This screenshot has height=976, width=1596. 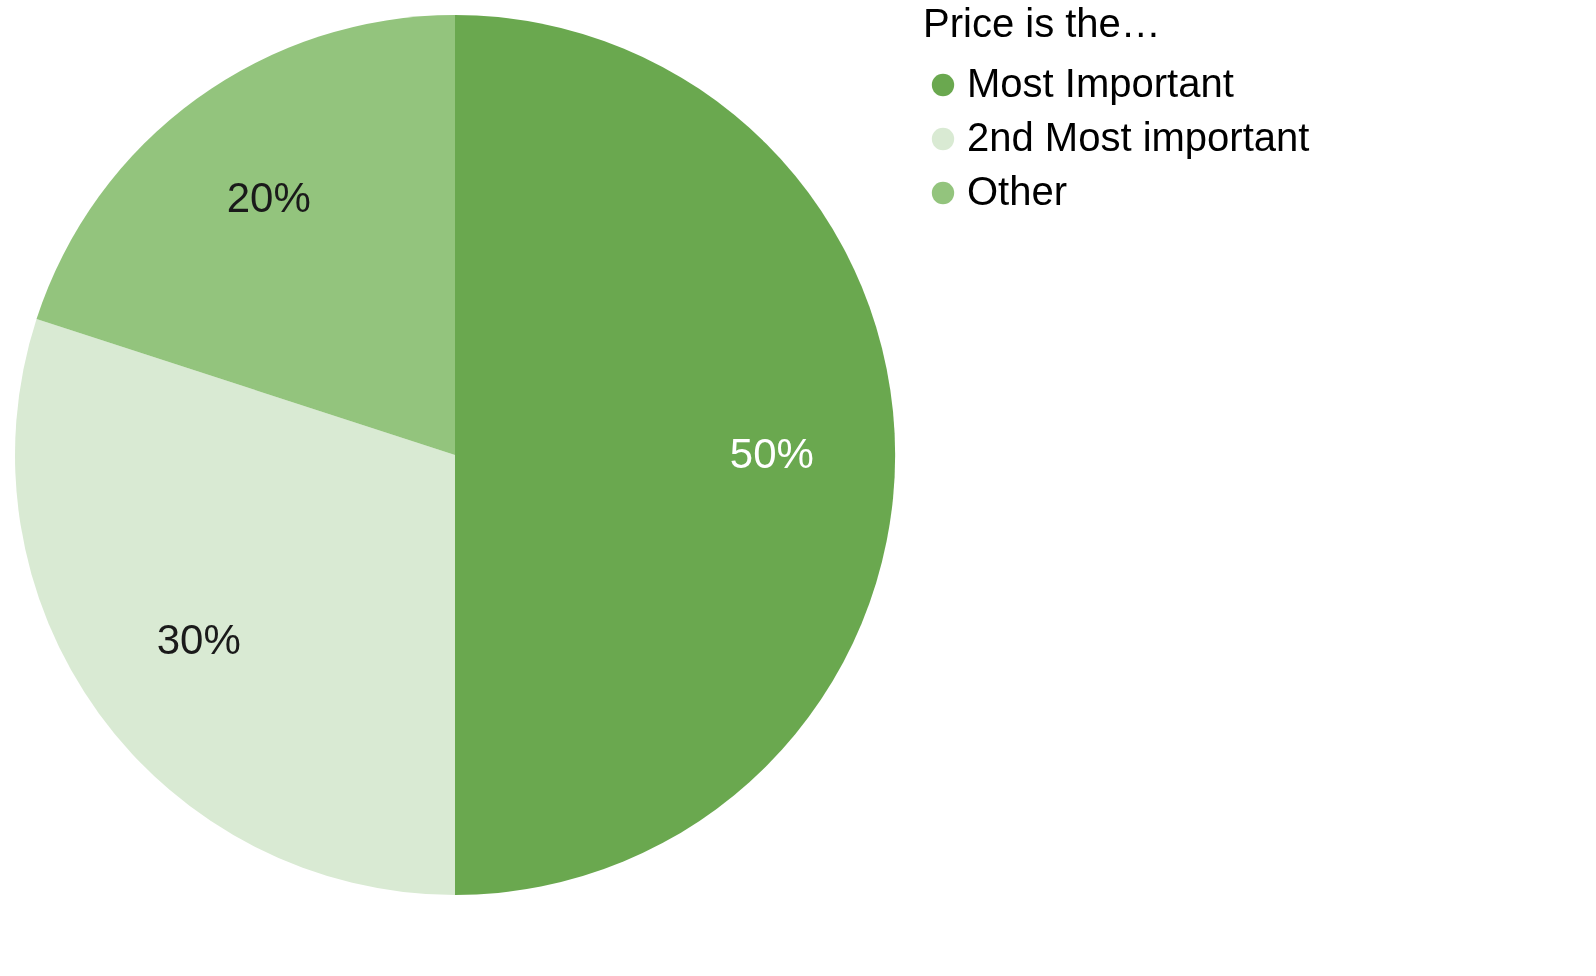 I want to click on data-label: 50%, so click(x=771, y=453).